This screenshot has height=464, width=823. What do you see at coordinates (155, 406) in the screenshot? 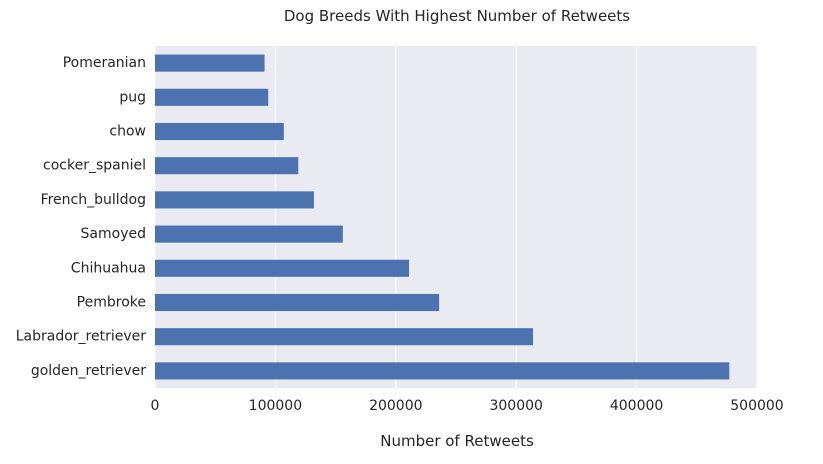
I see `x-tick-label-0: 0` at bounding box center [155, 406].